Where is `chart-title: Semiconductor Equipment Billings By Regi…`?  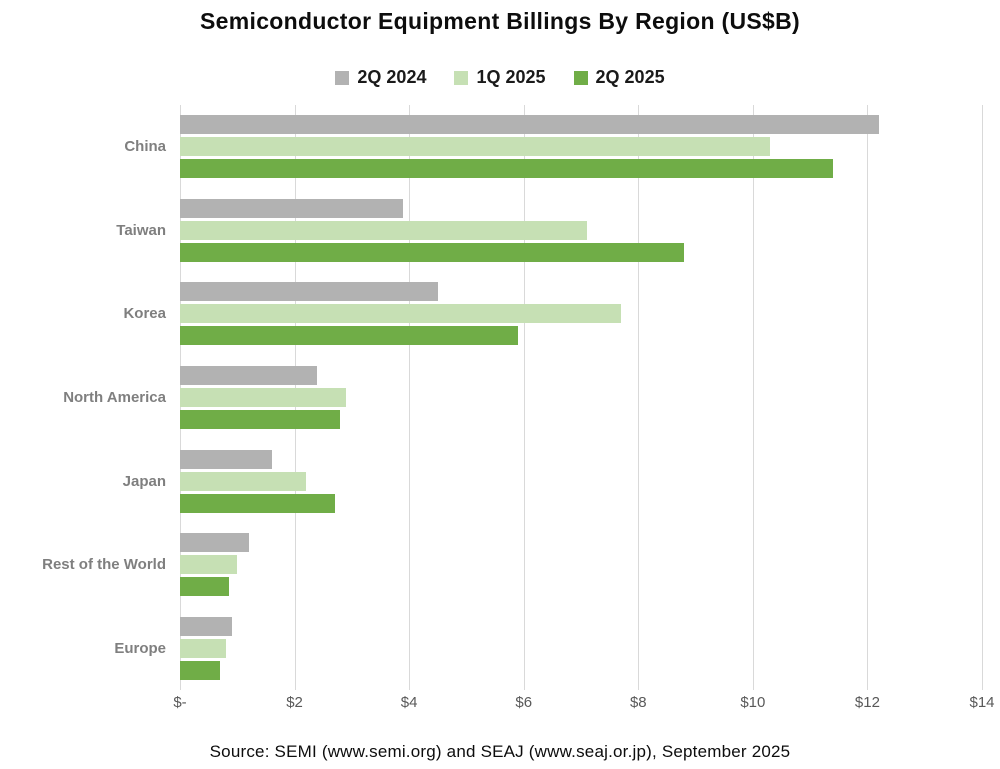 chart-title: Semiconductor Equipment Billings By Regi… is located at coordinates (500, 21).